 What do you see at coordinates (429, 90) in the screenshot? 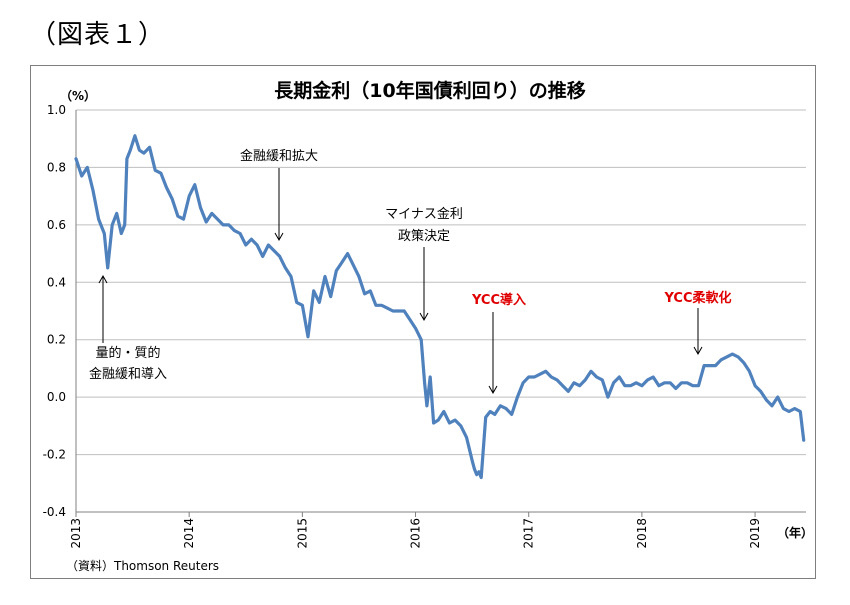
I see `chart-title: 長期金利（10年国債利回り）の推移` at bounding box center [429, 90].